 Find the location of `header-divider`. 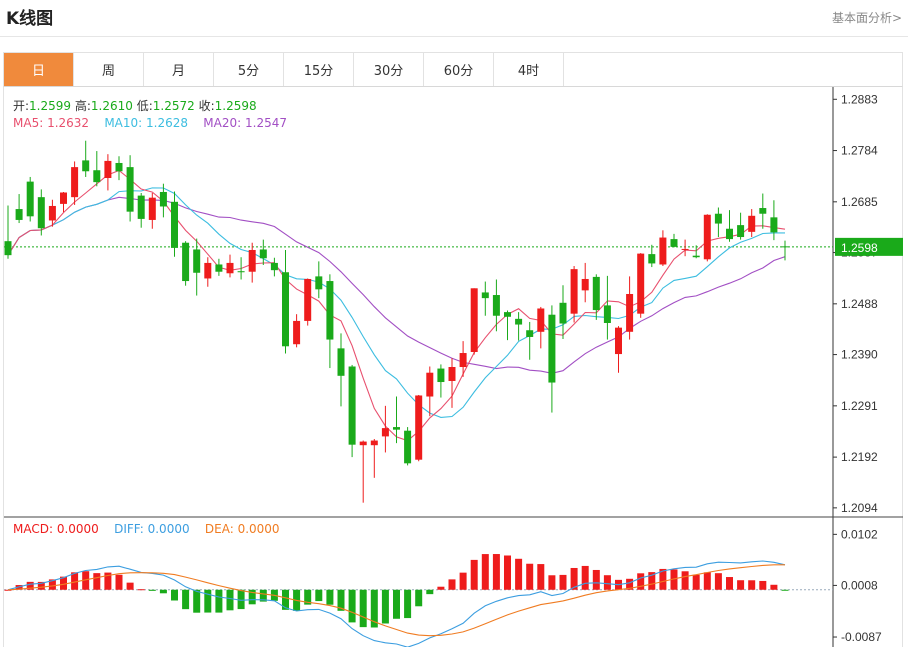

header-divider is located at coordinates (454, 36).